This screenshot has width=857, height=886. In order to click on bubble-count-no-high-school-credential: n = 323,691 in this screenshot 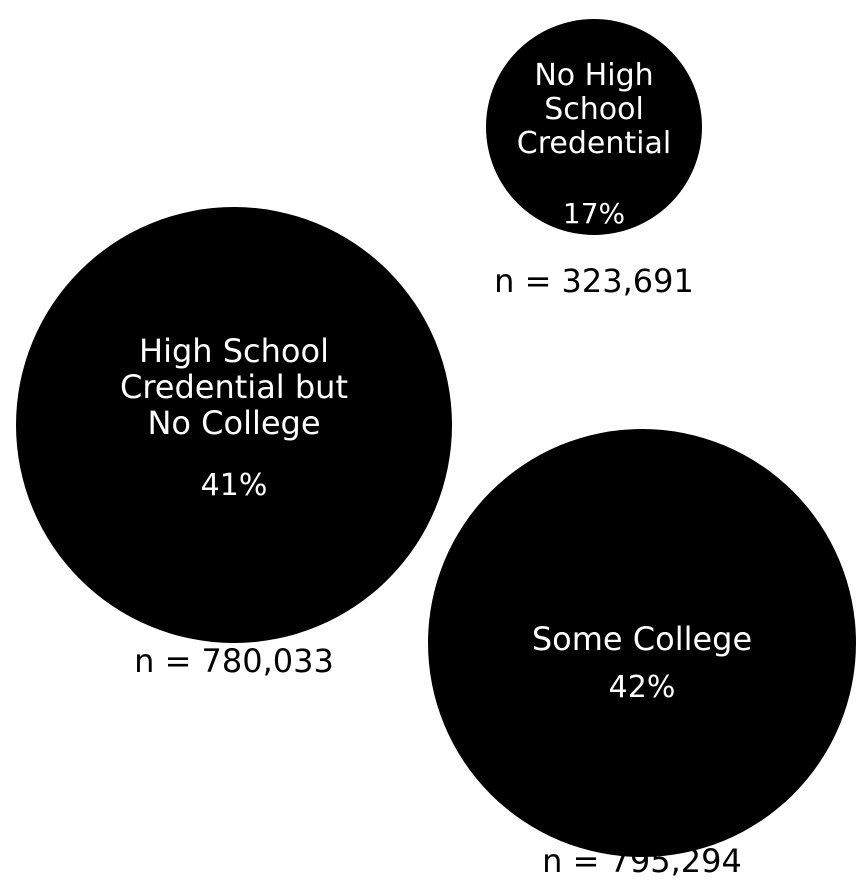, I will do `click(594, 281)`.